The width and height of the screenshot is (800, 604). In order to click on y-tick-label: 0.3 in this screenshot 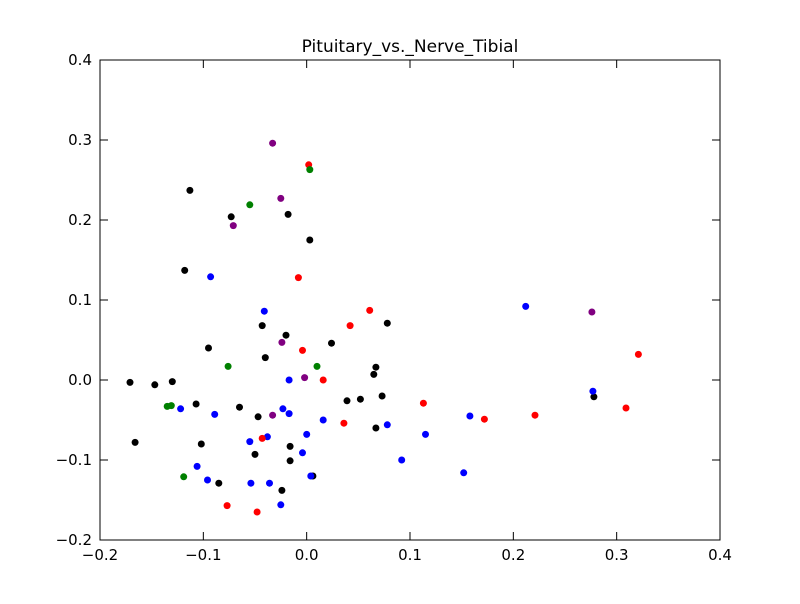, I will do `click(80, 140)`.